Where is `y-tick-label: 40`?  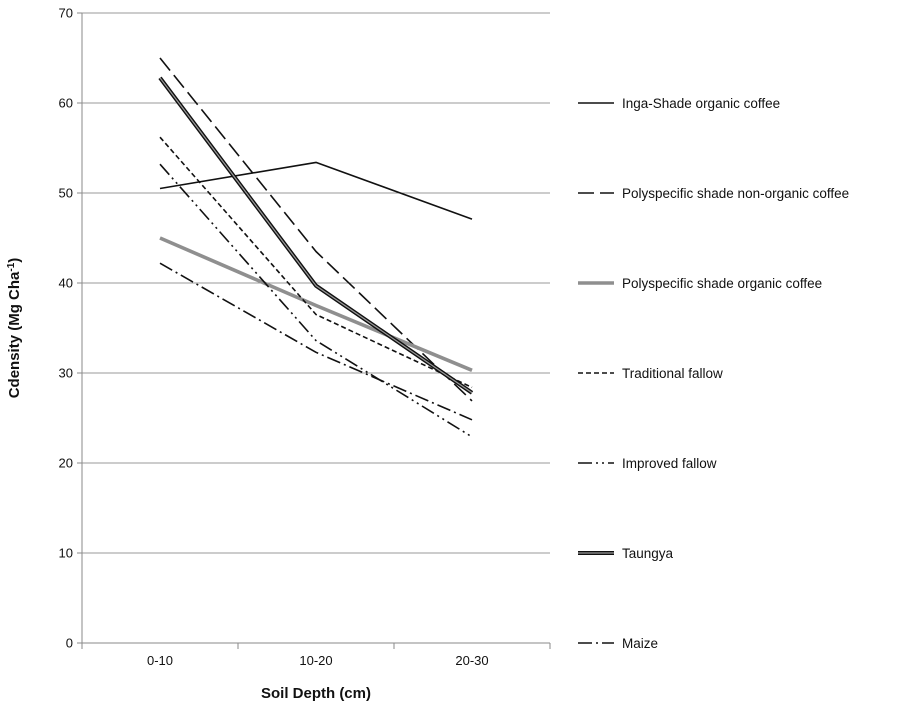 y-tick-label: 40 is located at coordinates (66, 283).